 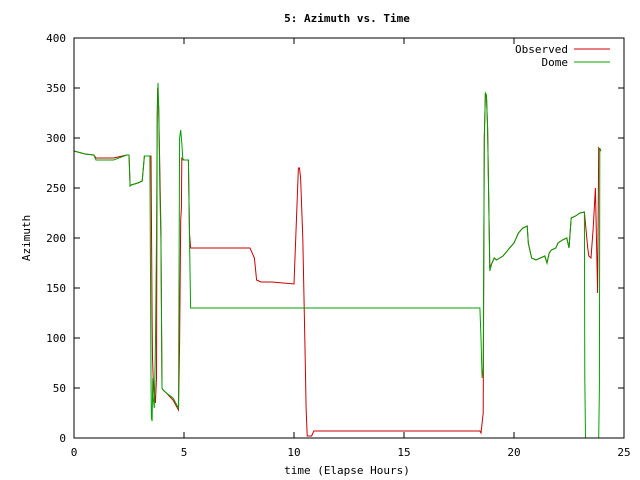 I want to click on y-tick-label: 300, so click(x=56, y=138).